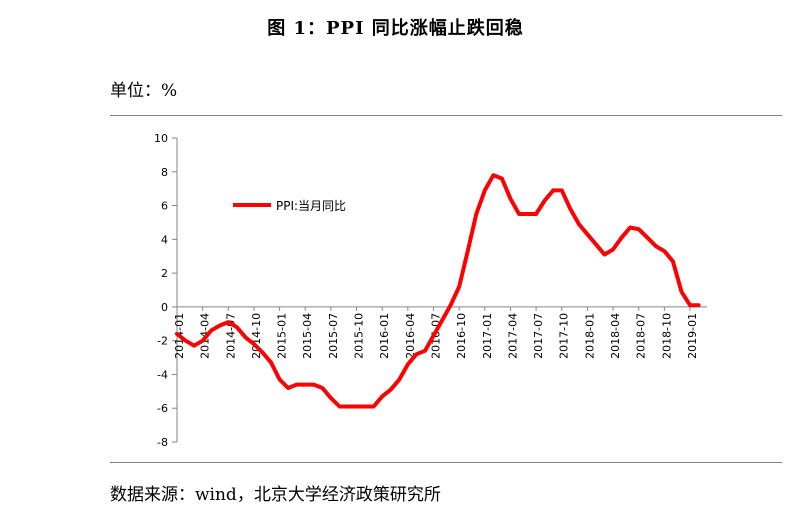 The width and height of the screenshot is (791, 518). Describe the element at coordinates (487, 336) in the screenshot. I see `x-tick-label: 2017-01` at that location.